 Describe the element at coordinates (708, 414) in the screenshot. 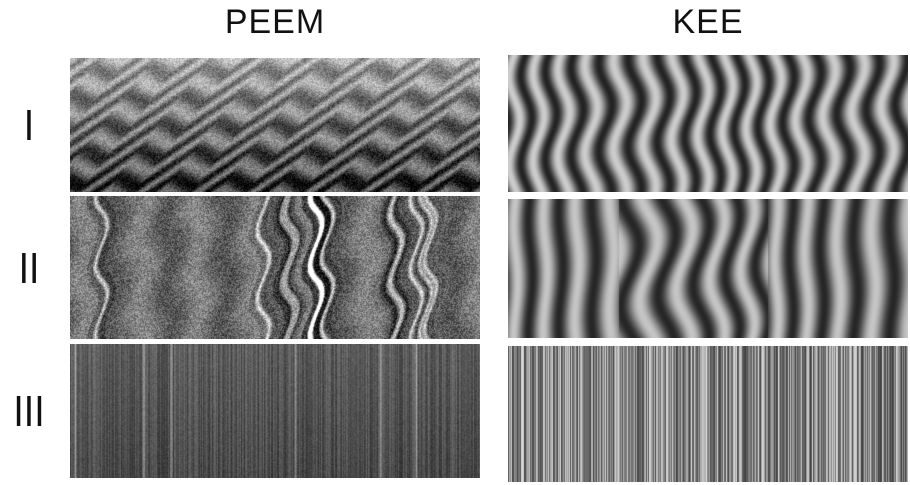

I see `kee-panel-iii` at that location.